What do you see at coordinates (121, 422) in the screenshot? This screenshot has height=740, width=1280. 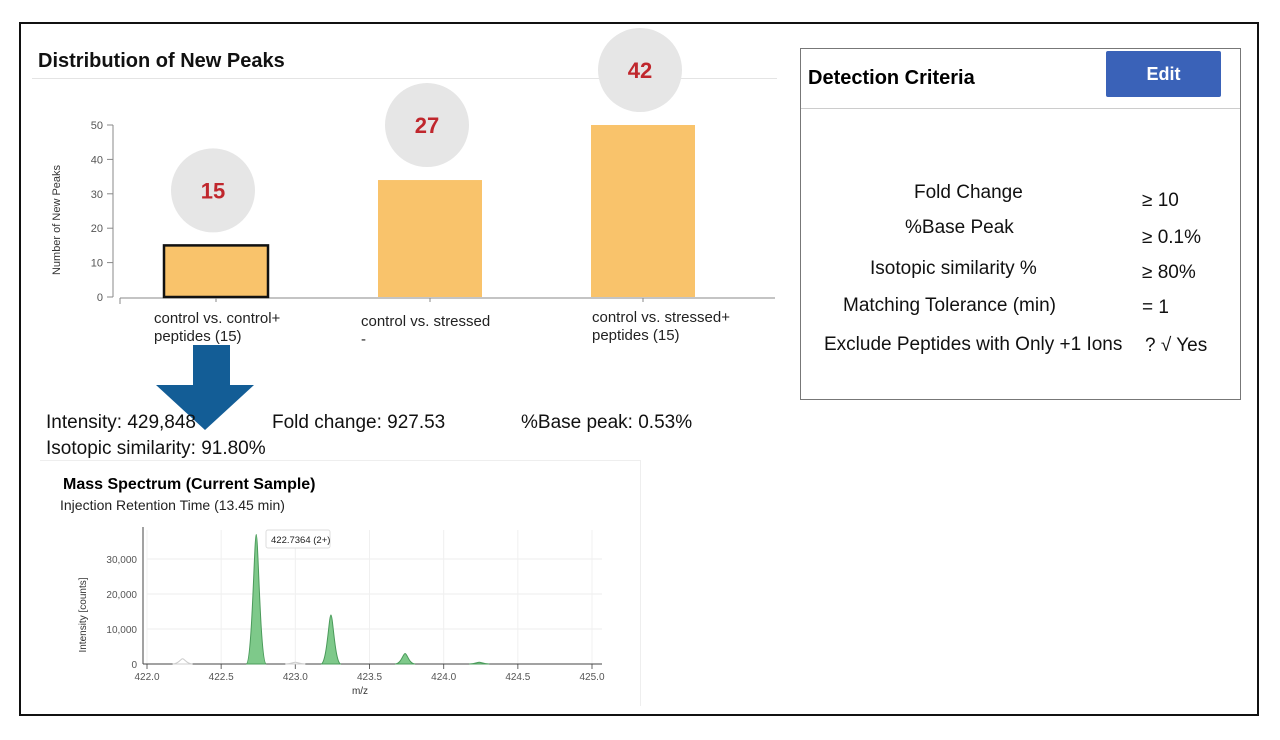 I see `intensity-readout: Intensity: 429,848` at bounding box center [121, 422].